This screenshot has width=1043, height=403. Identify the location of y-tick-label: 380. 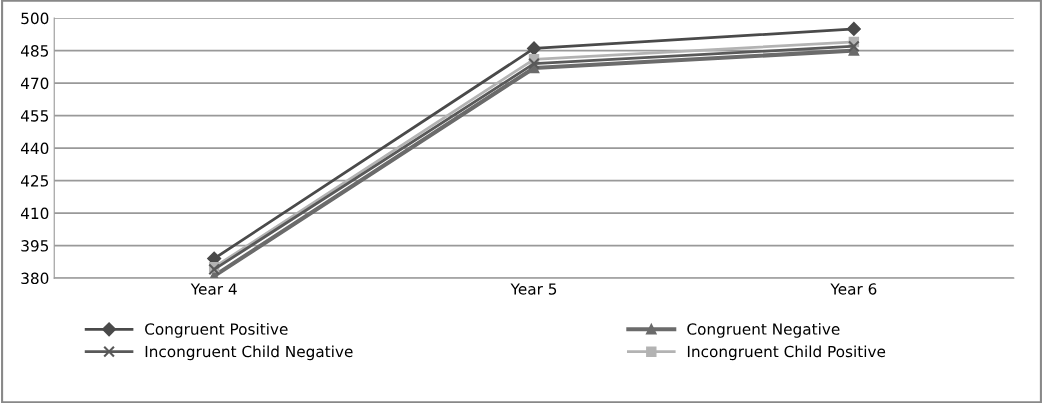
(35, 278).